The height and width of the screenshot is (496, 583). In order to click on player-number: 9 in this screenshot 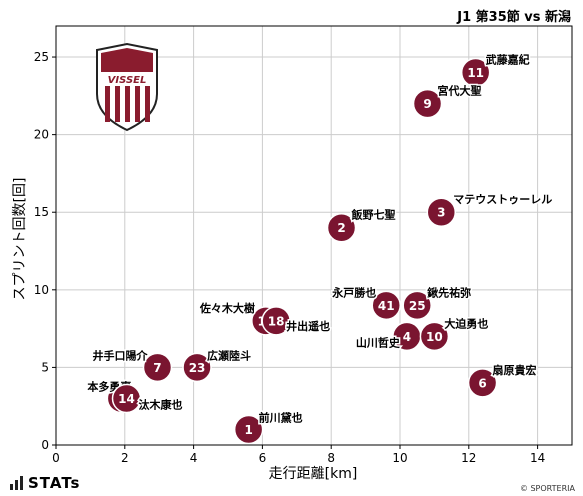, I will do `click(427, 104)`.